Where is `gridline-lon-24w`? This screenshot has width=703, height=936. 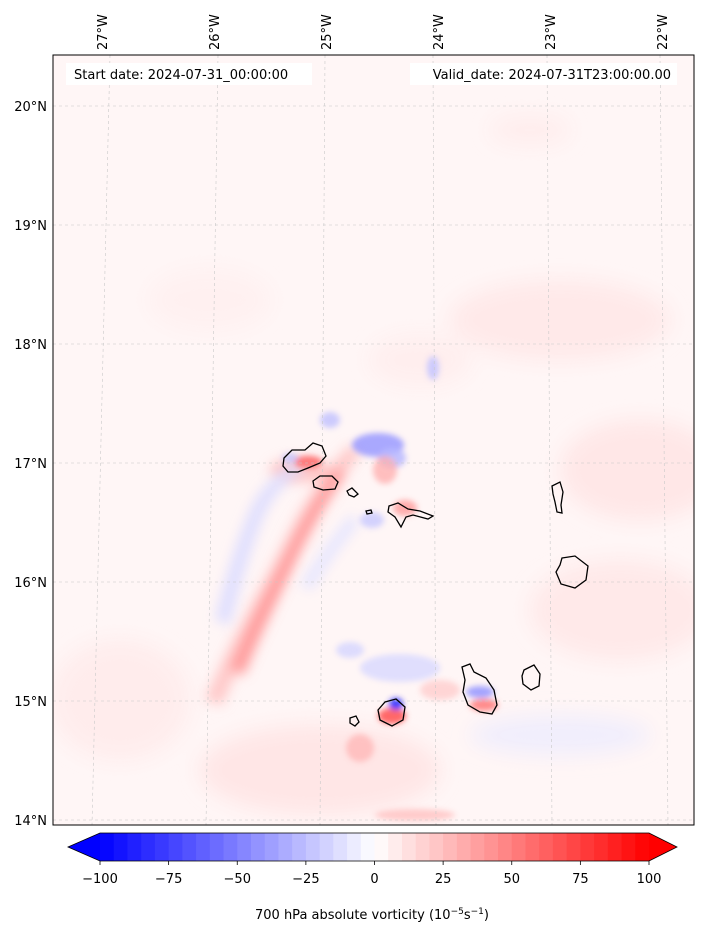
gridline-lon-24w is located at coordinates (434, 440).